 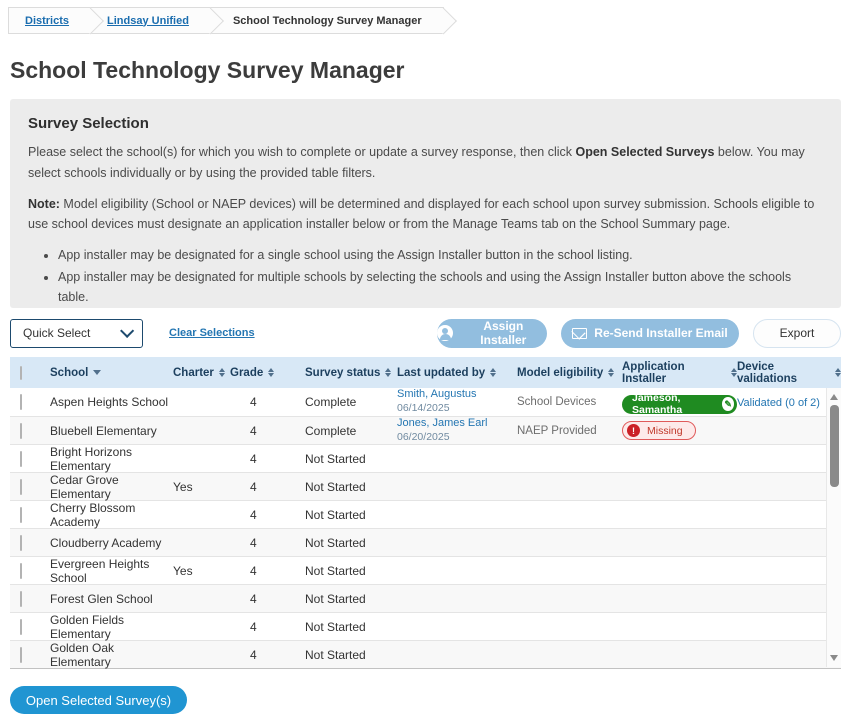 I want to click on cell-school: Cedar Grove Elementary, so click(x=84, y=487).